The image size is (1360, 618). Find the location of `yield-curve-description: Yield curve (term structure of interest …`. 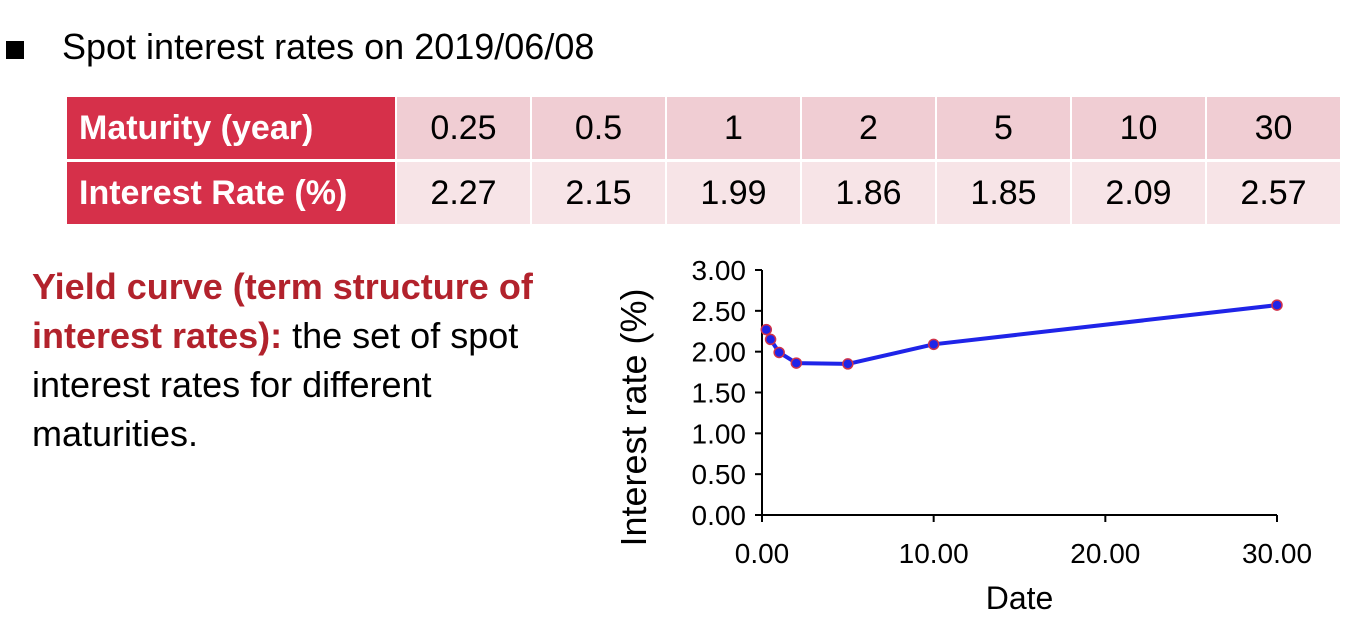

yield-curve-description: Yield curve (term structure of interest … is located at coordinates (302, 360).